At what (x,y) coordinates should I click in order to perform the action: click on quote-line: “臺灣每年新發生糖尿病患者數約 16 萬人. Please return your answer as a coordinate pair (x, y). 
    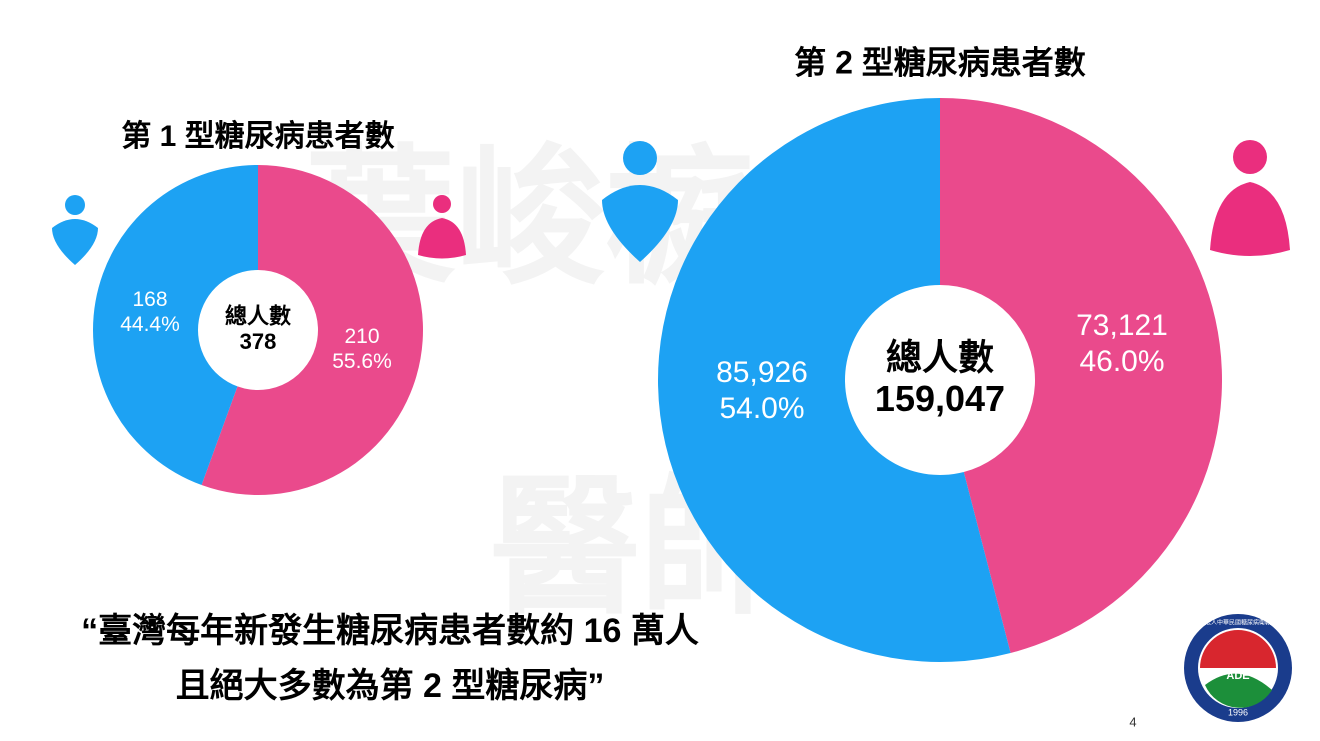
    Looking at the image, I should click on (390, 631).